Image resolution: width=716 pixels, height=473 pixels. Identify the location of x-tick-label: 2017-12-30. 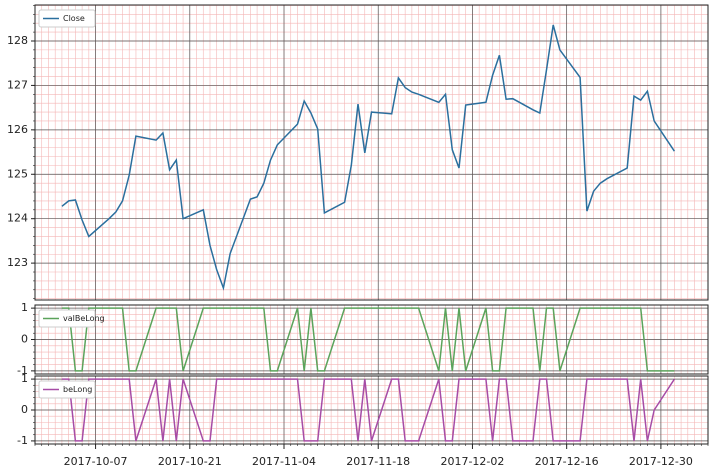
(661, 461).